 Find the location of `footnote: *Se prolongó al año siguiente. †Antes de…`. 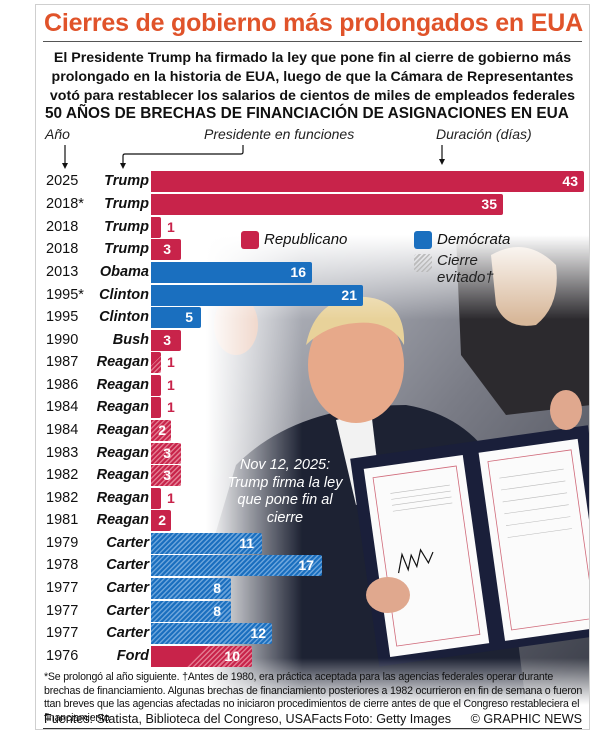

footnote: *Se prolongó al año siguiente. †Antes de… is located at coordinates (313, 697).